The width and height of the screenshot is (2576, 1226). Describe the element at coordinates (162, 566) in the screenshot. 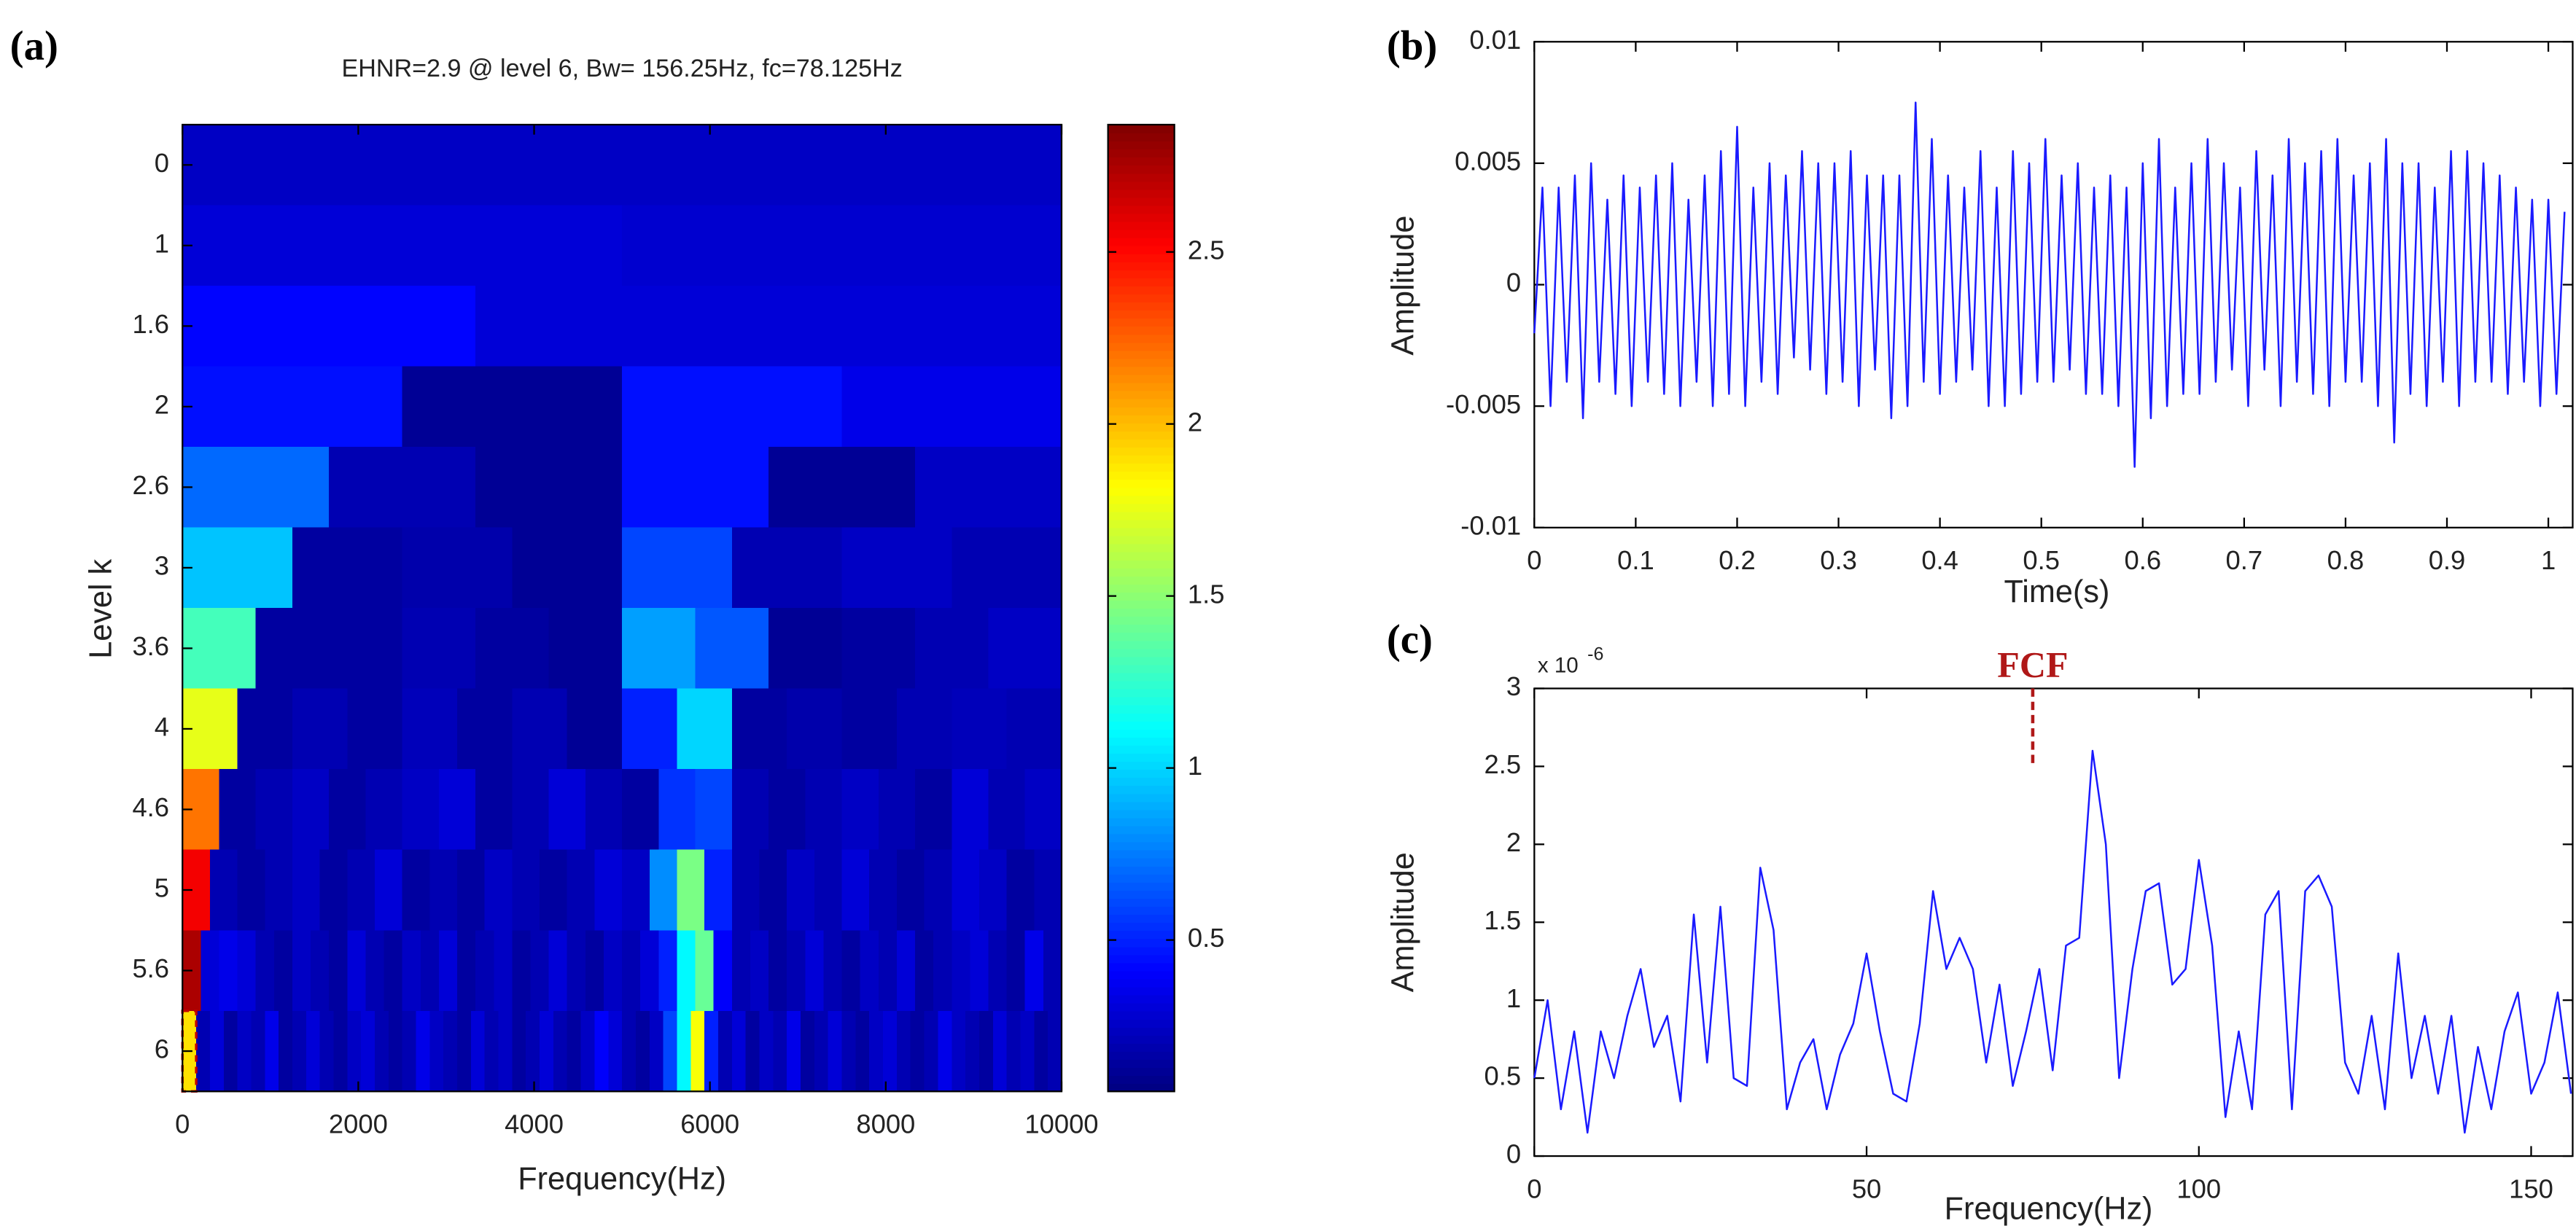

I see `y-tick-label: 3` at that location.